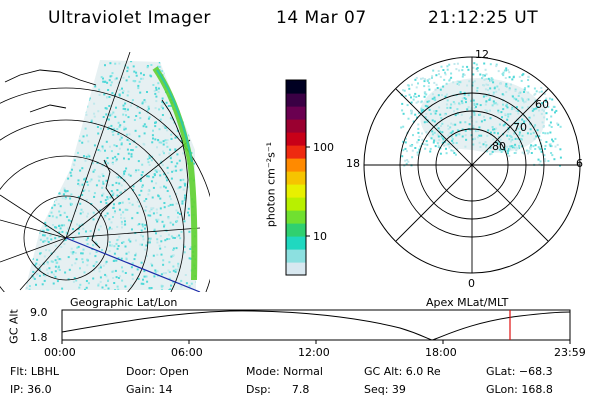 This screenshot has height=400, width=600. What do you see at coordinates (520, 127) in the screenshot?
I see `mlat-label-70: 70` at bounding box center [520, 127].